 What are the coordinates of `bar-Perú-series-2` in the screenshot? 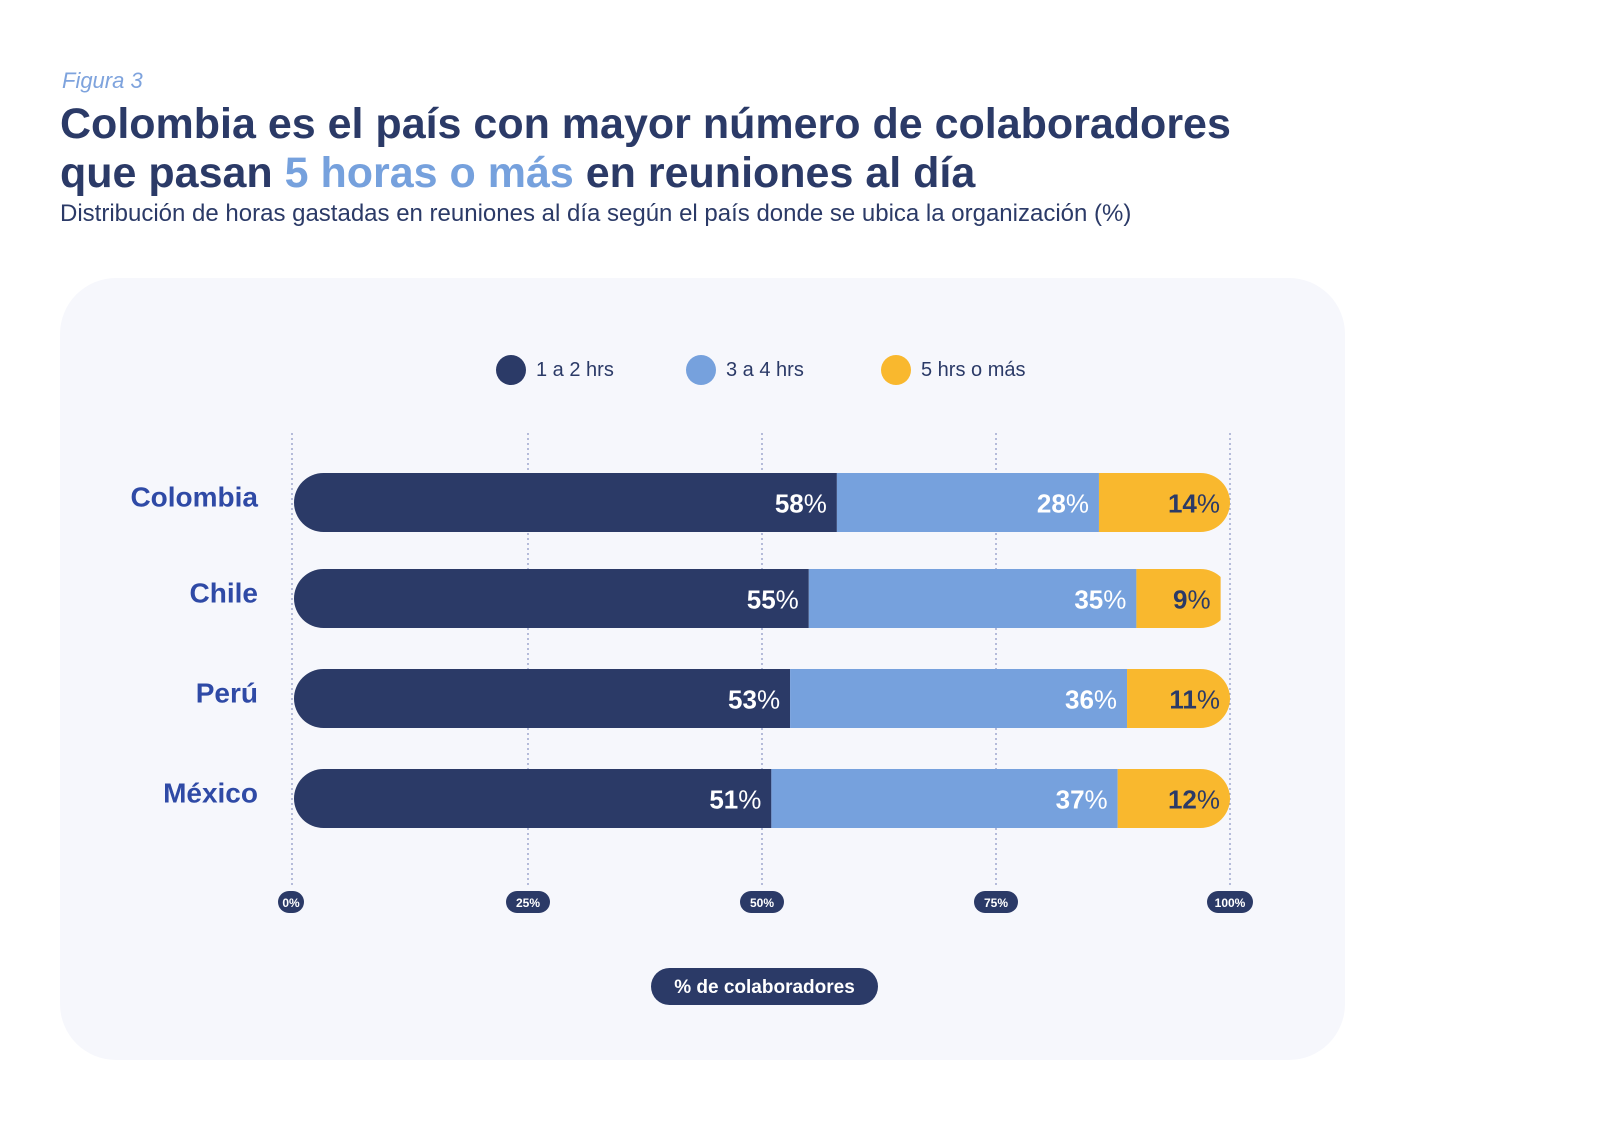 It's located at (959, 698).